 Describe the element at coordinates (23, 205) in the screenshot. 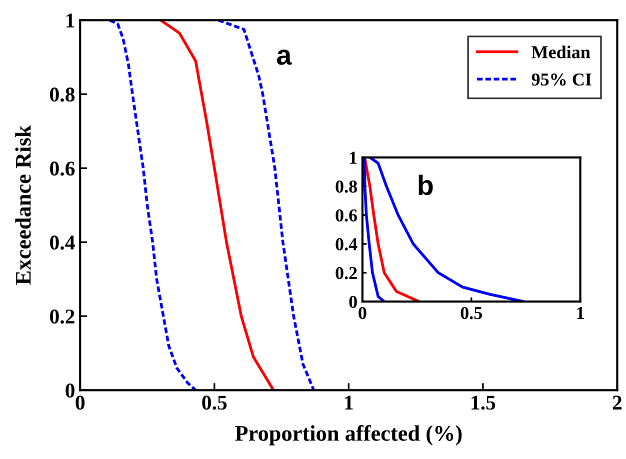

I see `y-axis-title: Exceedance Risk` at that location.